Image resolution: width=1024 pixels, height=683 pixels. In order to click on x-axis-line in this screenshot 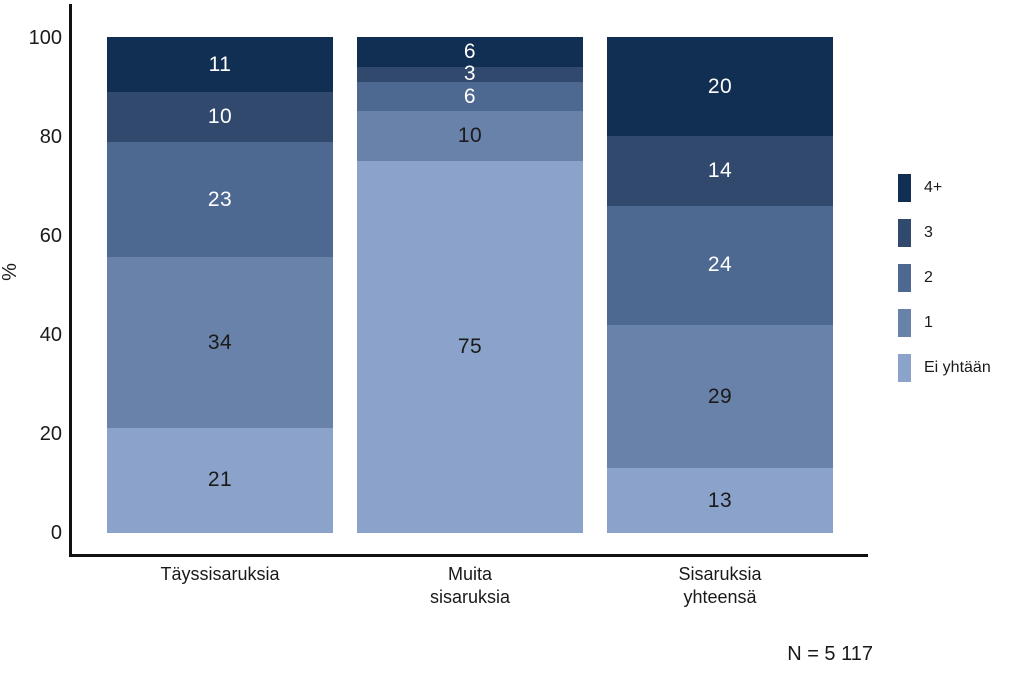, I will do `click(468, 555)`.